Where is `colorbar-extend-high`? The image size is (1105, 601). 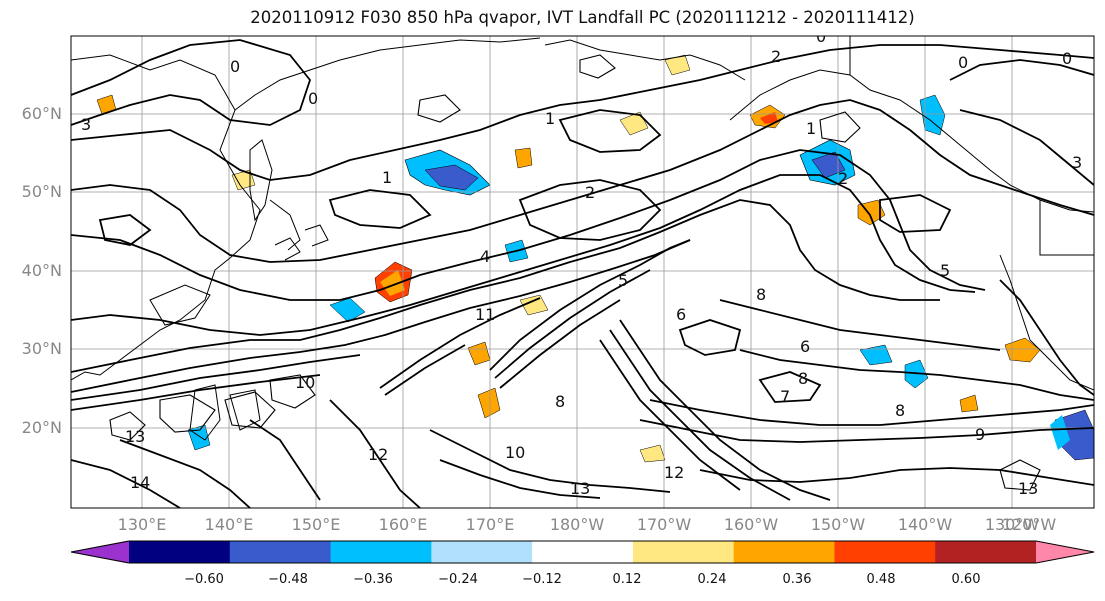
colorbar-extend-high is located at coordinates (1065, 552).